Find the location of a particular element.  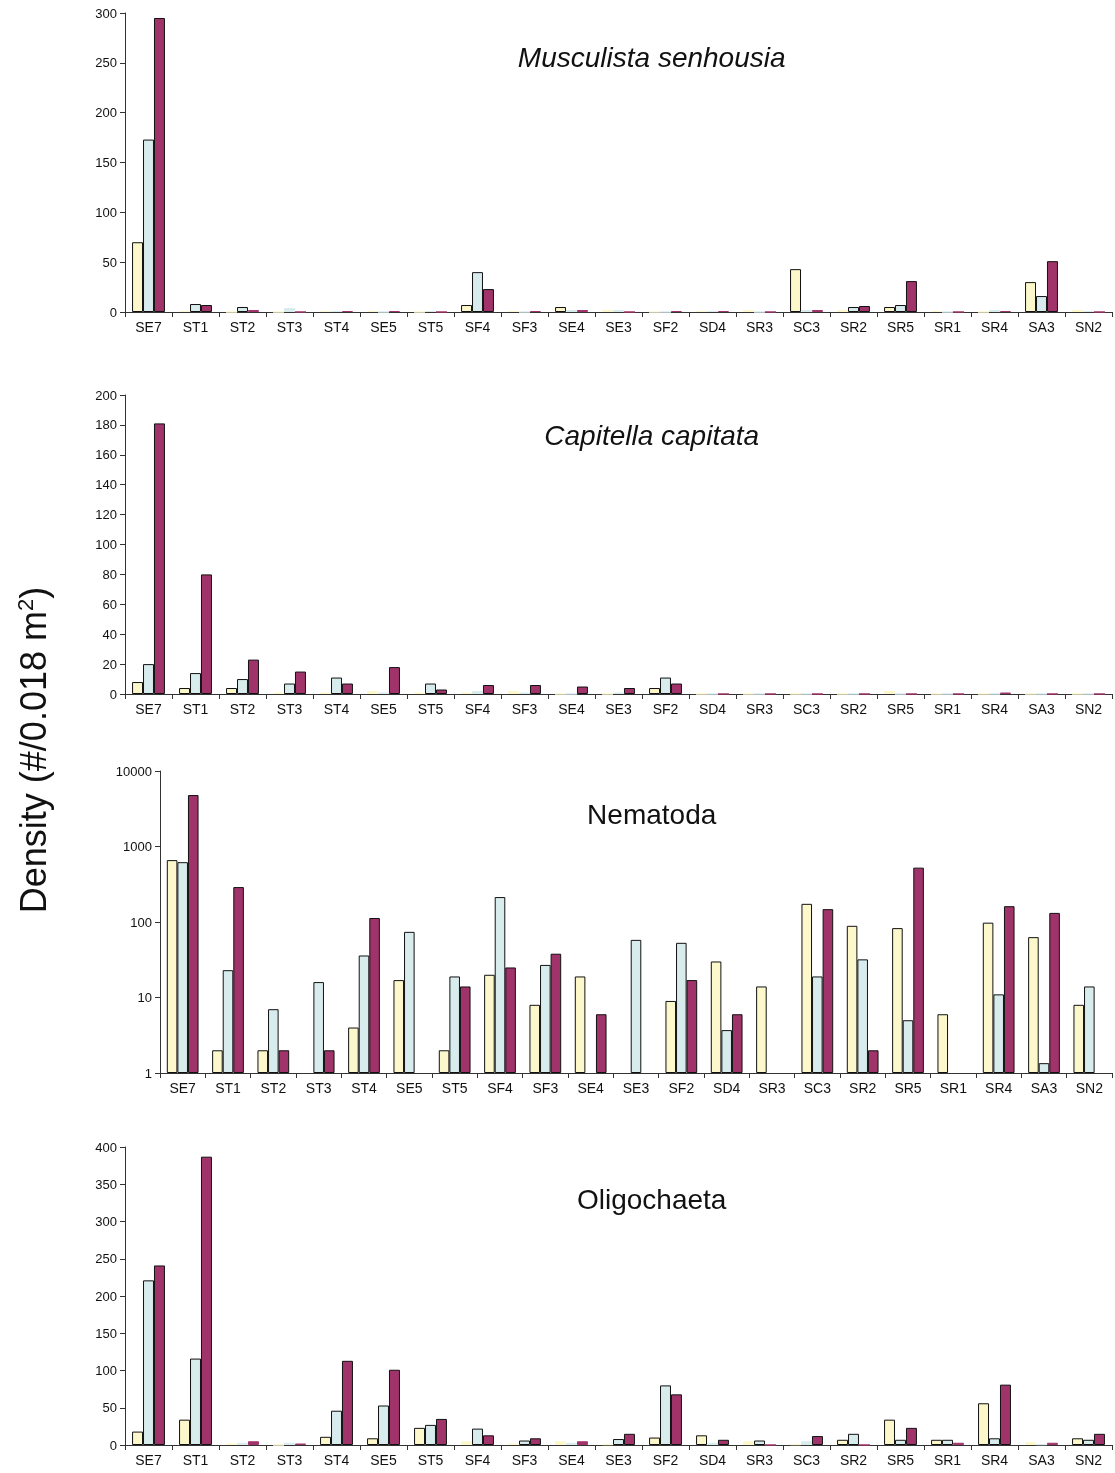

x-tick-label: SR3 is located at coordinates (759, 709).